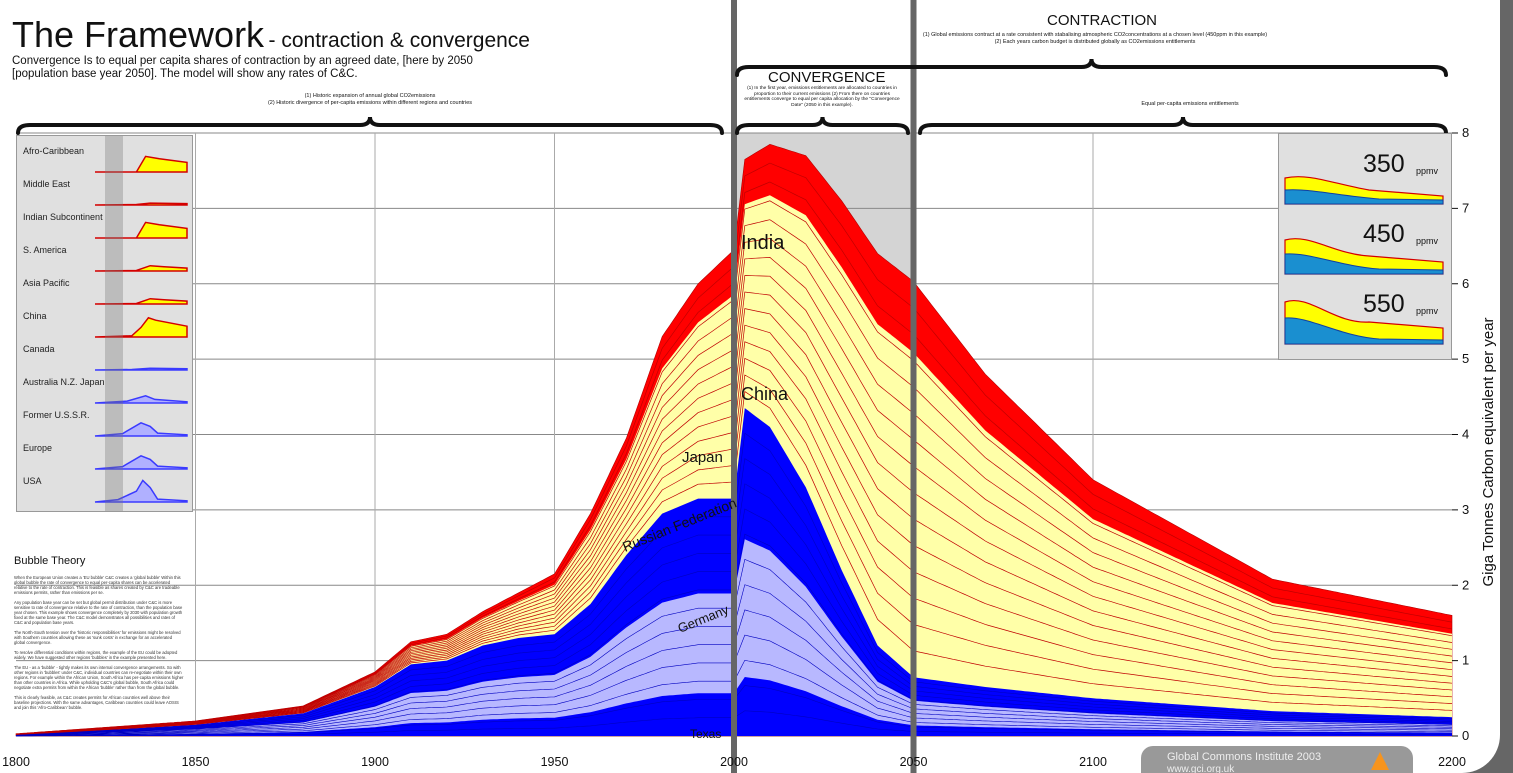 The height and width of the screenshot is (773, 1513). I want to click on credit-line-2: www.gci.org.uk, so click(1201, 768).